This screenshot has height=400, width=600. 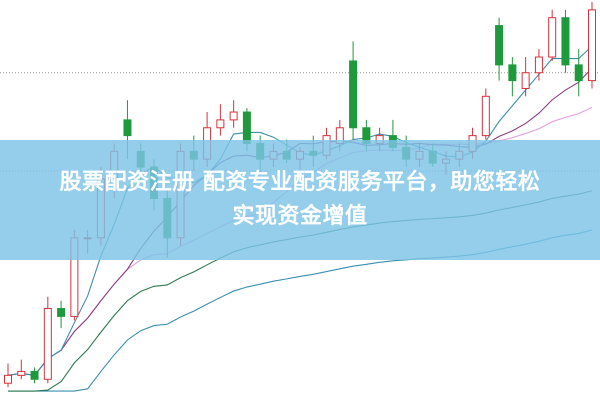 I want to click on banner-text-line-1: 股票配资注册 配资专业配资服务平台，助您轻松, so click(x=300, y=182).